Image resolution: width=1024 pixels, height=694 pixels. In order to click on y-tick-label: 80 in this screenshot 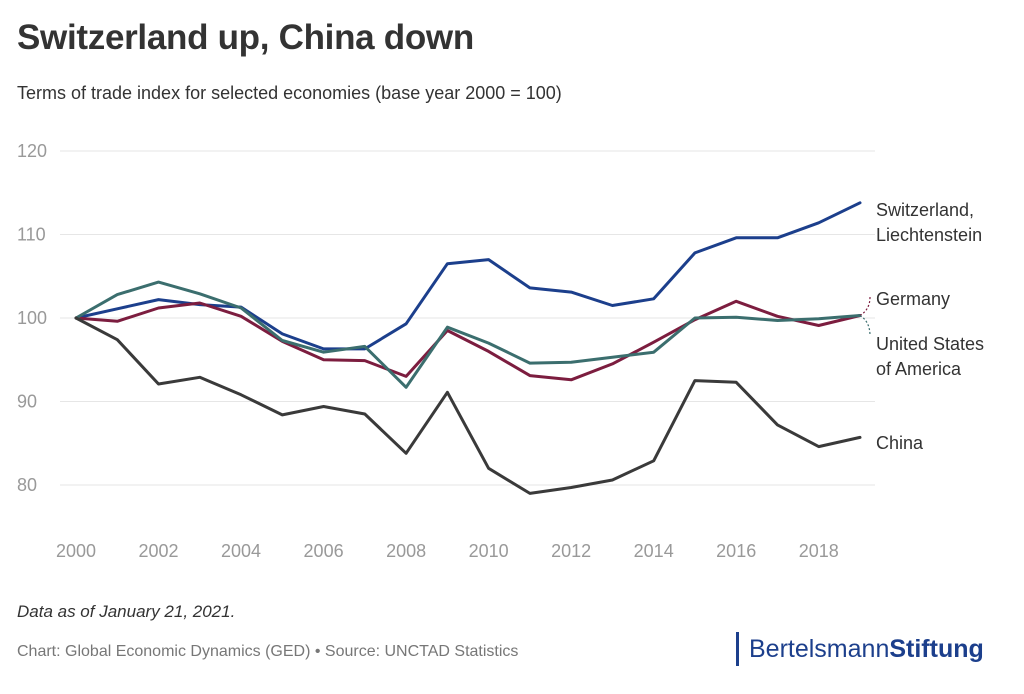, I will do `click(27, 485)`.